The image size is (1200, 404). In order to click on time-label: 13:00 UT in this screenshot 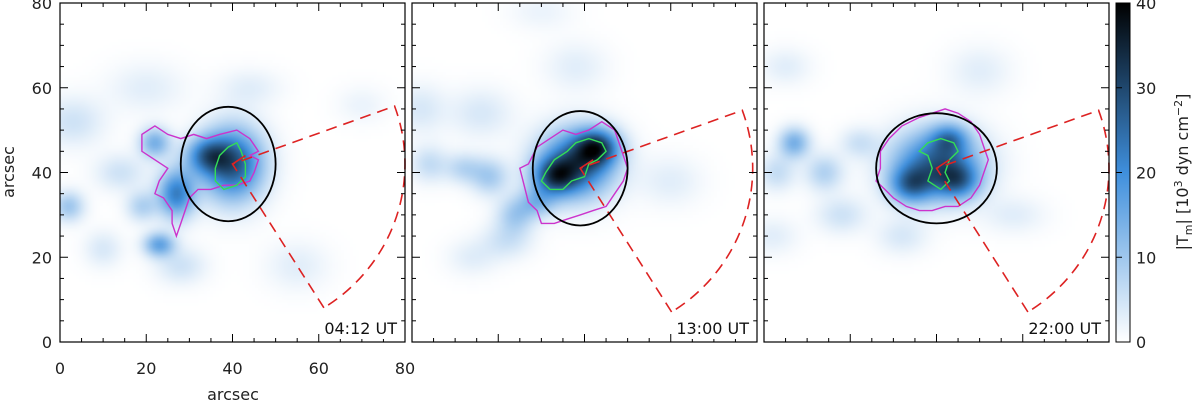, I will do `click(712, 328)`.